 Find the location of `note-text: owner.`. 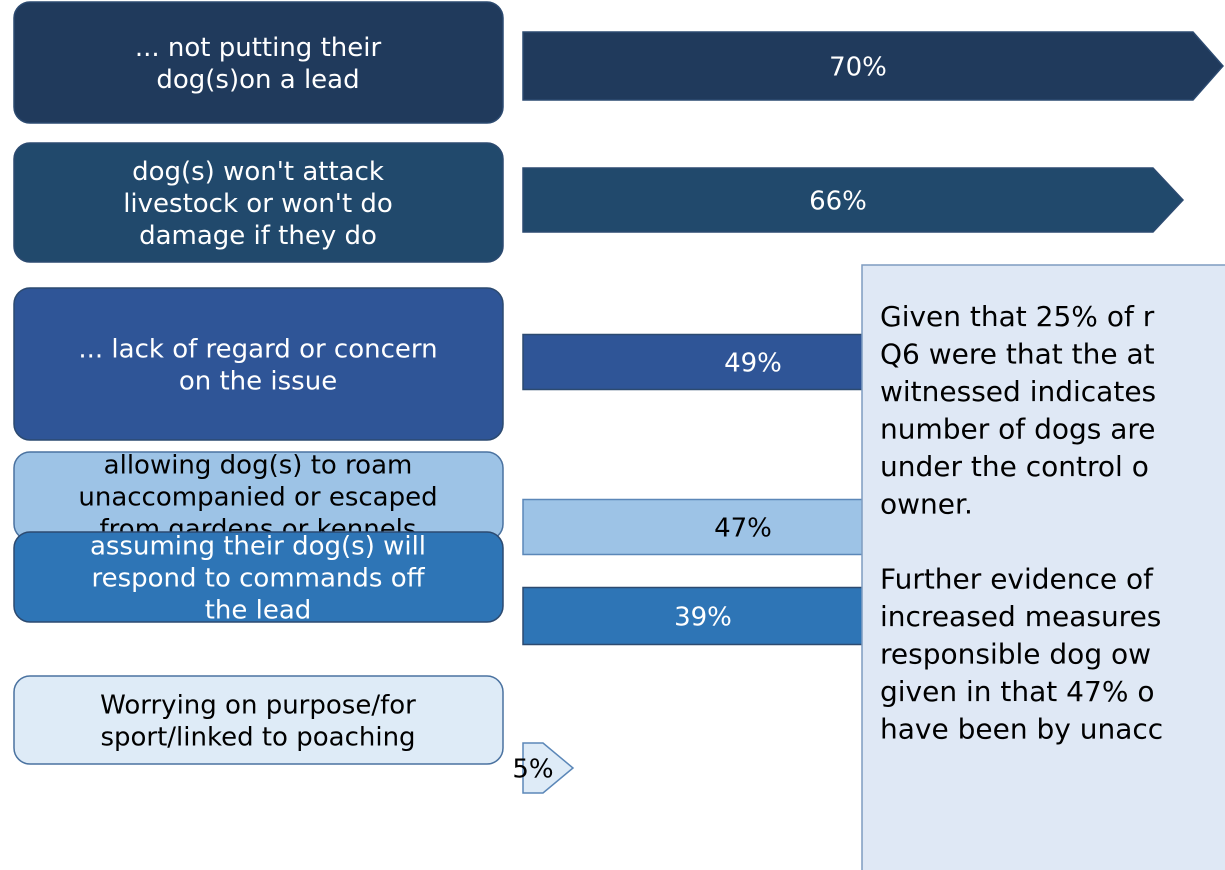

note-text: owner. is located at coordinates (926, 504).